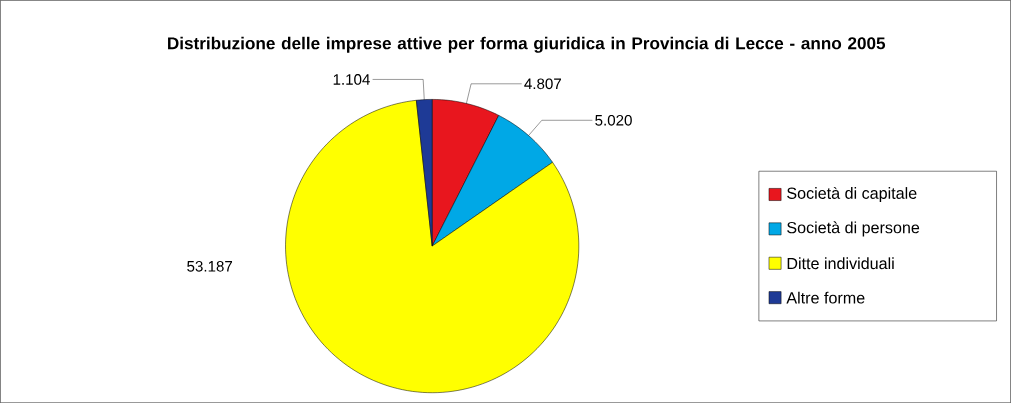 Image resolution: width=1011 pixels, height=403 pixels. What do you see at coordinates (542, 84) in the screenshot?
I see `data-label: 4.807` at bounding box center [542, 84].